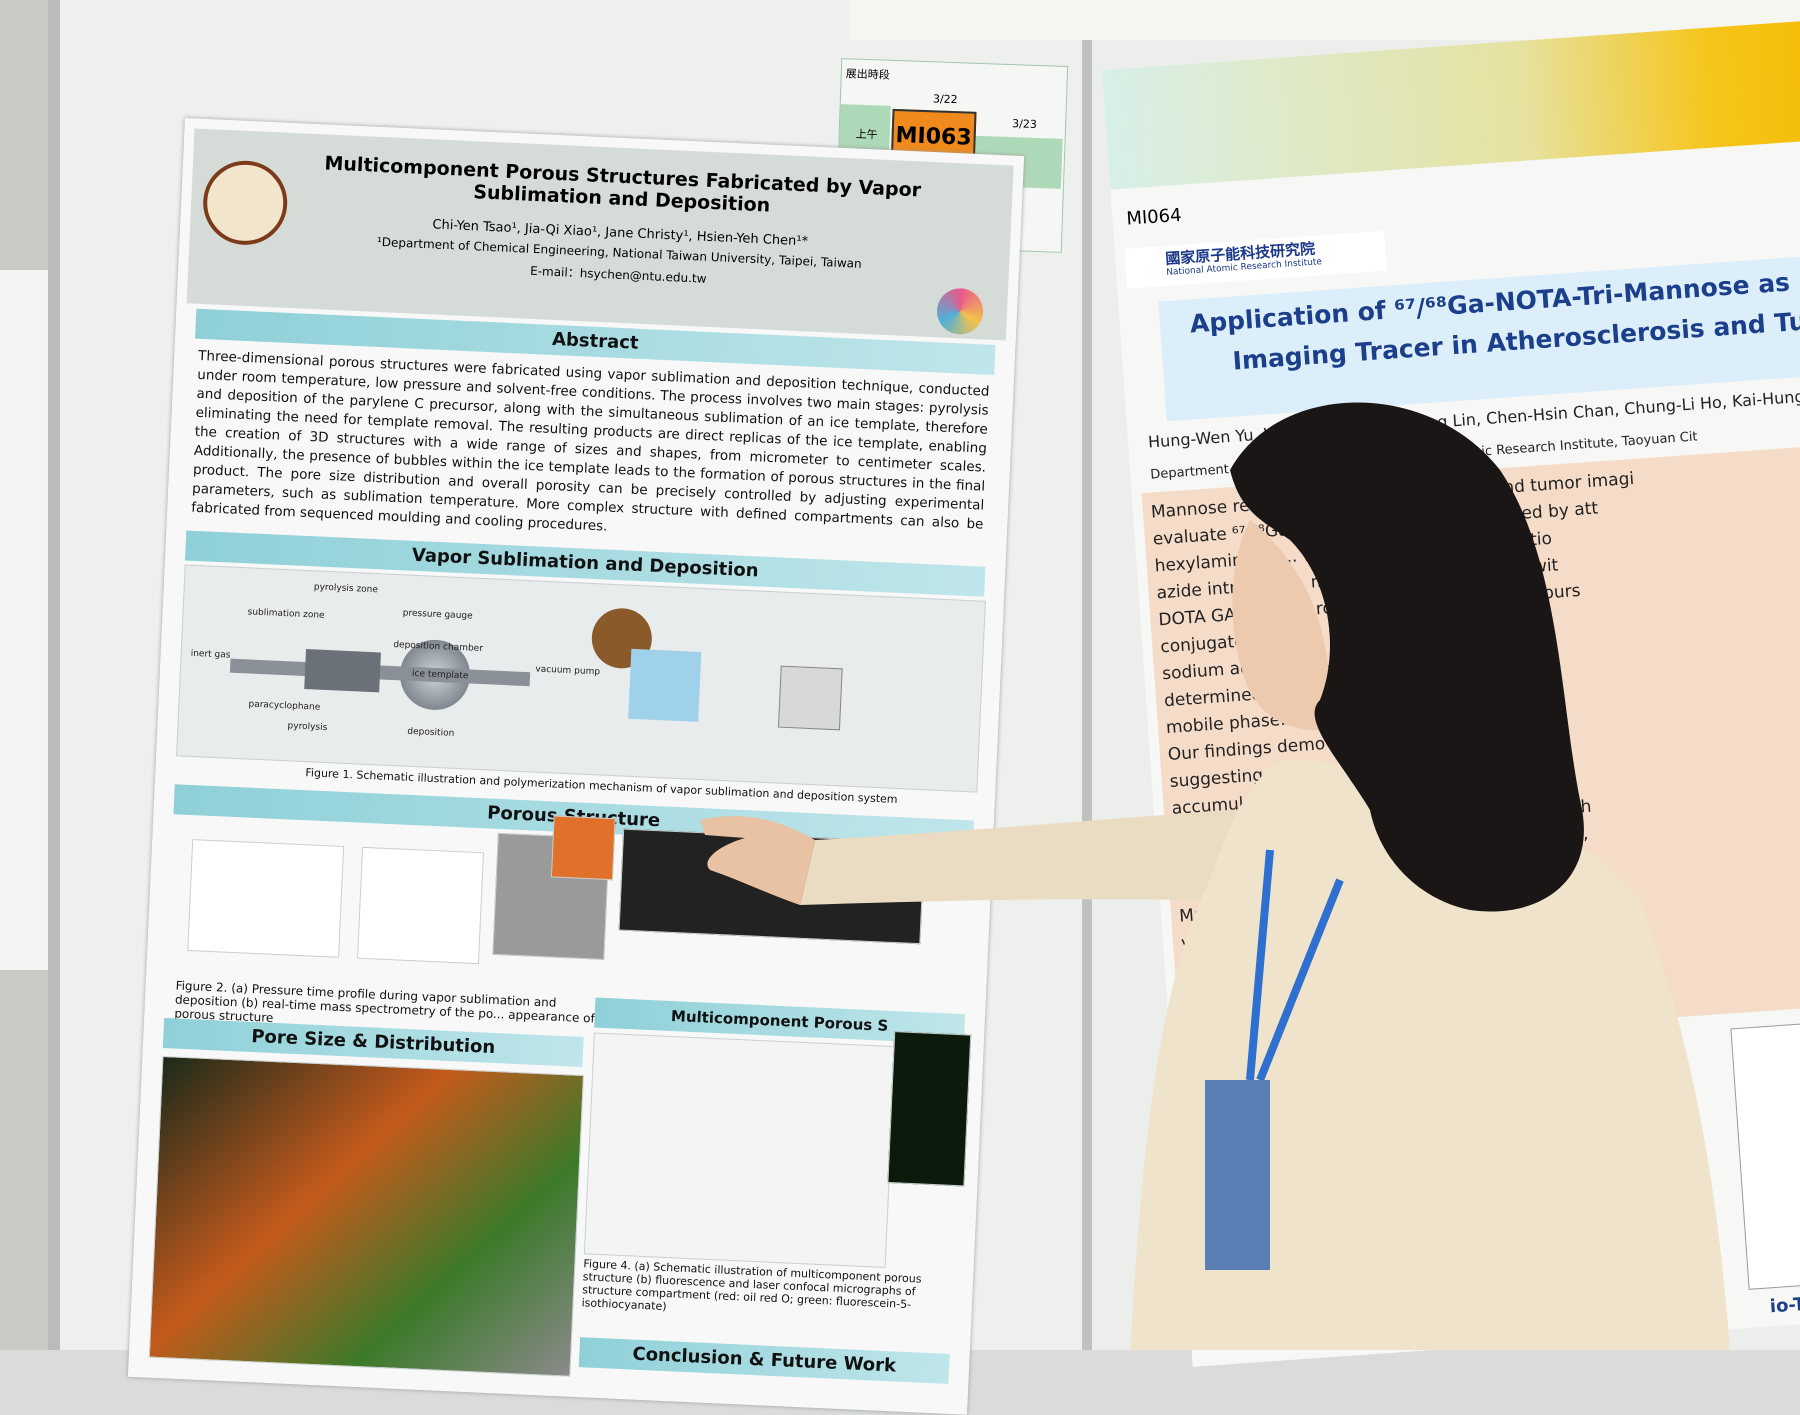 The width and height of the screenshot is (1800, 1415). I want to click on hair, so click(1407, 657).